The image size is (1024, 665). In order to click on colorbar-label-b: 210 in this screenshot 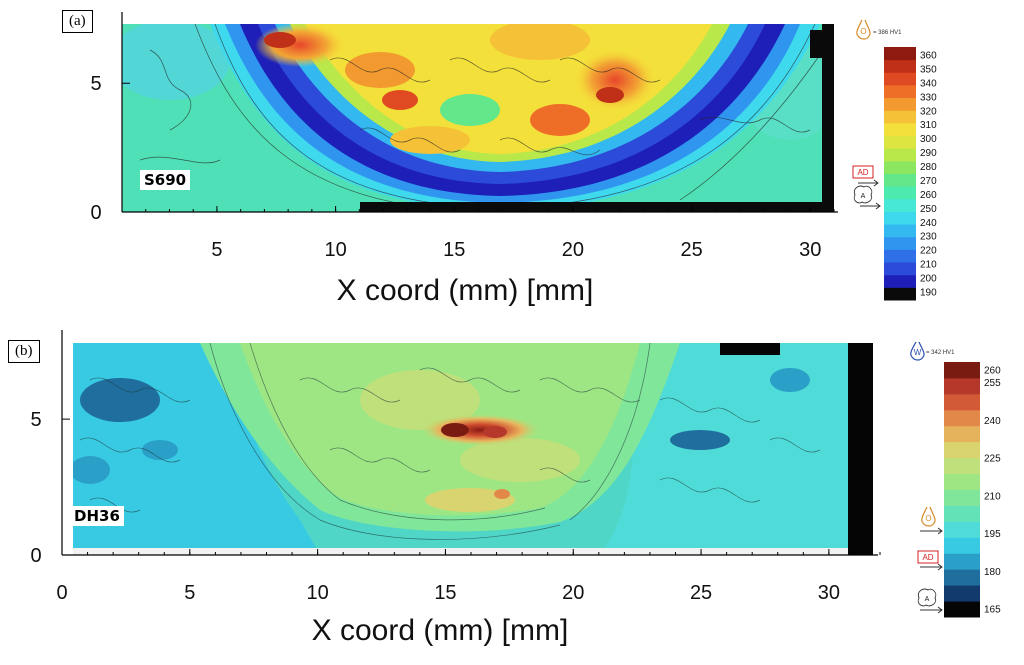, I will do `click(992, 496)`.